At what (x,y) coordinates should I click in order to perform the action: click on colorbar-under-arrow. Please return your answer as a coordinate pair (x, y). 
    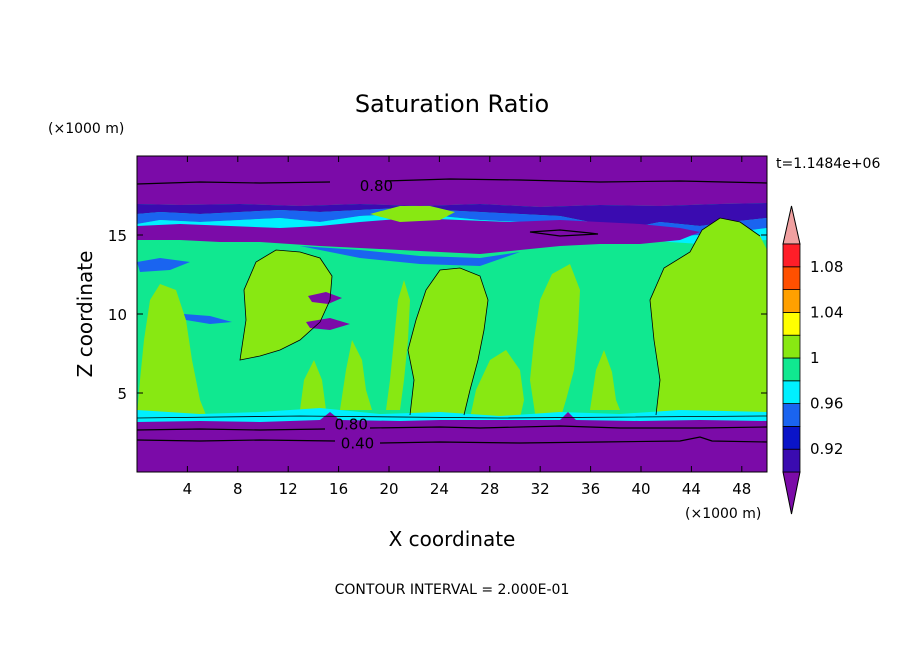
    Looking at the image, I should click on (791, 493).